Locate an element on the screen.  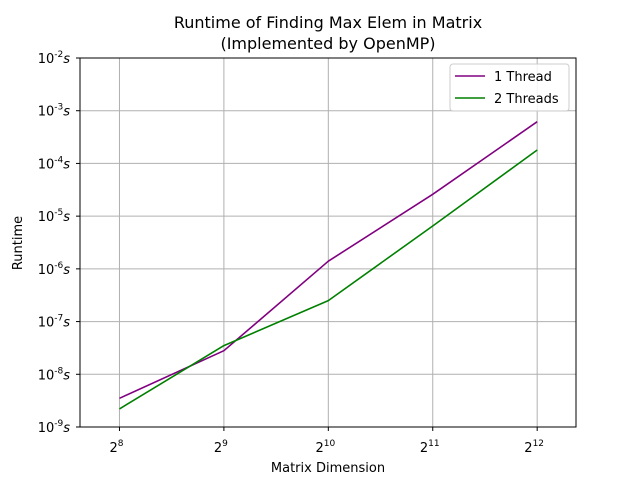
y-tick-exponent: -3 is located at coordinates (58, 108).